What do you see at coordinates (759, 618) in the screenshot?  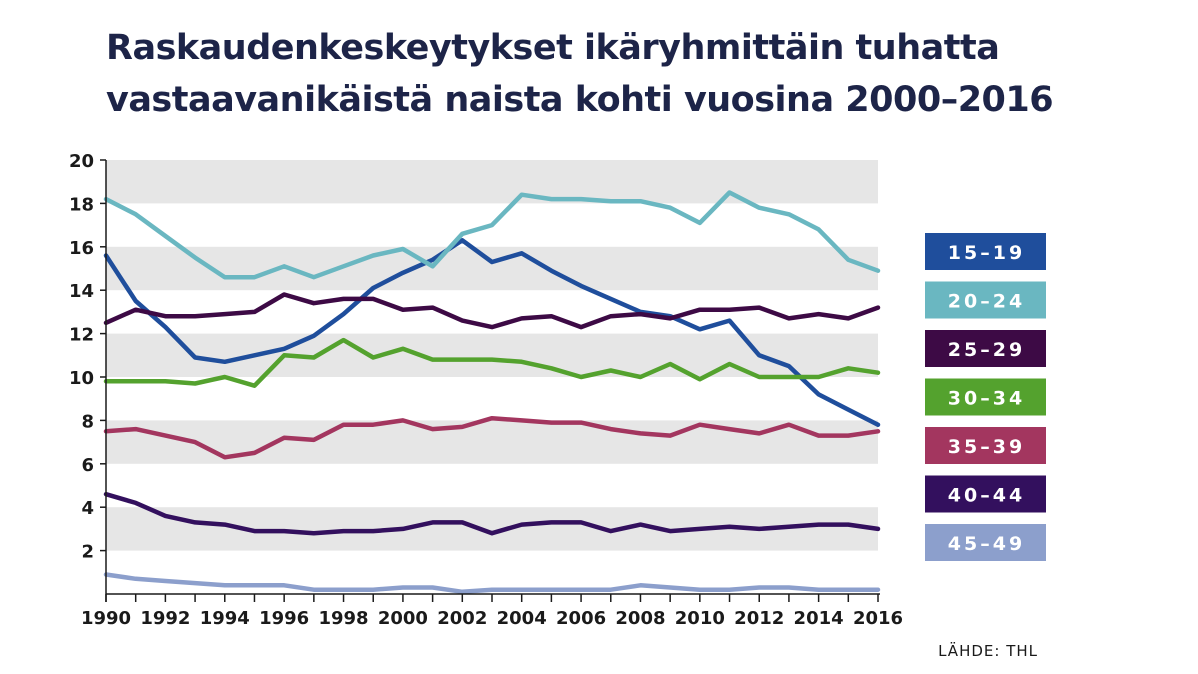 I see `x-tick-label: 2012` at bounding box center [759, 618].